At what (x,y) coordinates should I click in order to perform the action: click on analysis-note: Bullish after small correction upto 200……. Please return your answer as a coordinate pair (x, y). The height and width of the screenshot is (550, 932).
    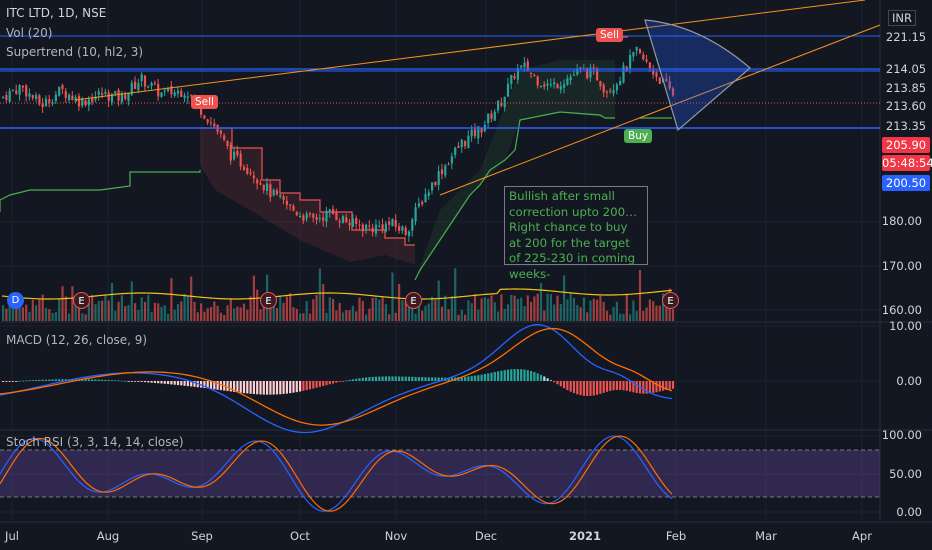
    Looking at the image, I should click on (576, 233).